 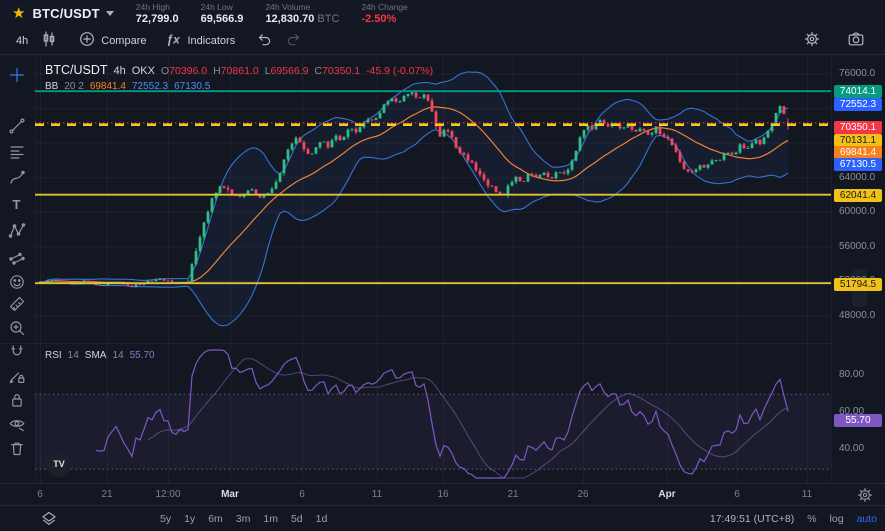 What do you see at coordinates (321, 519) in the screenshot?
I see `range-button-1d: 1d` at bounding box center [321, 519].